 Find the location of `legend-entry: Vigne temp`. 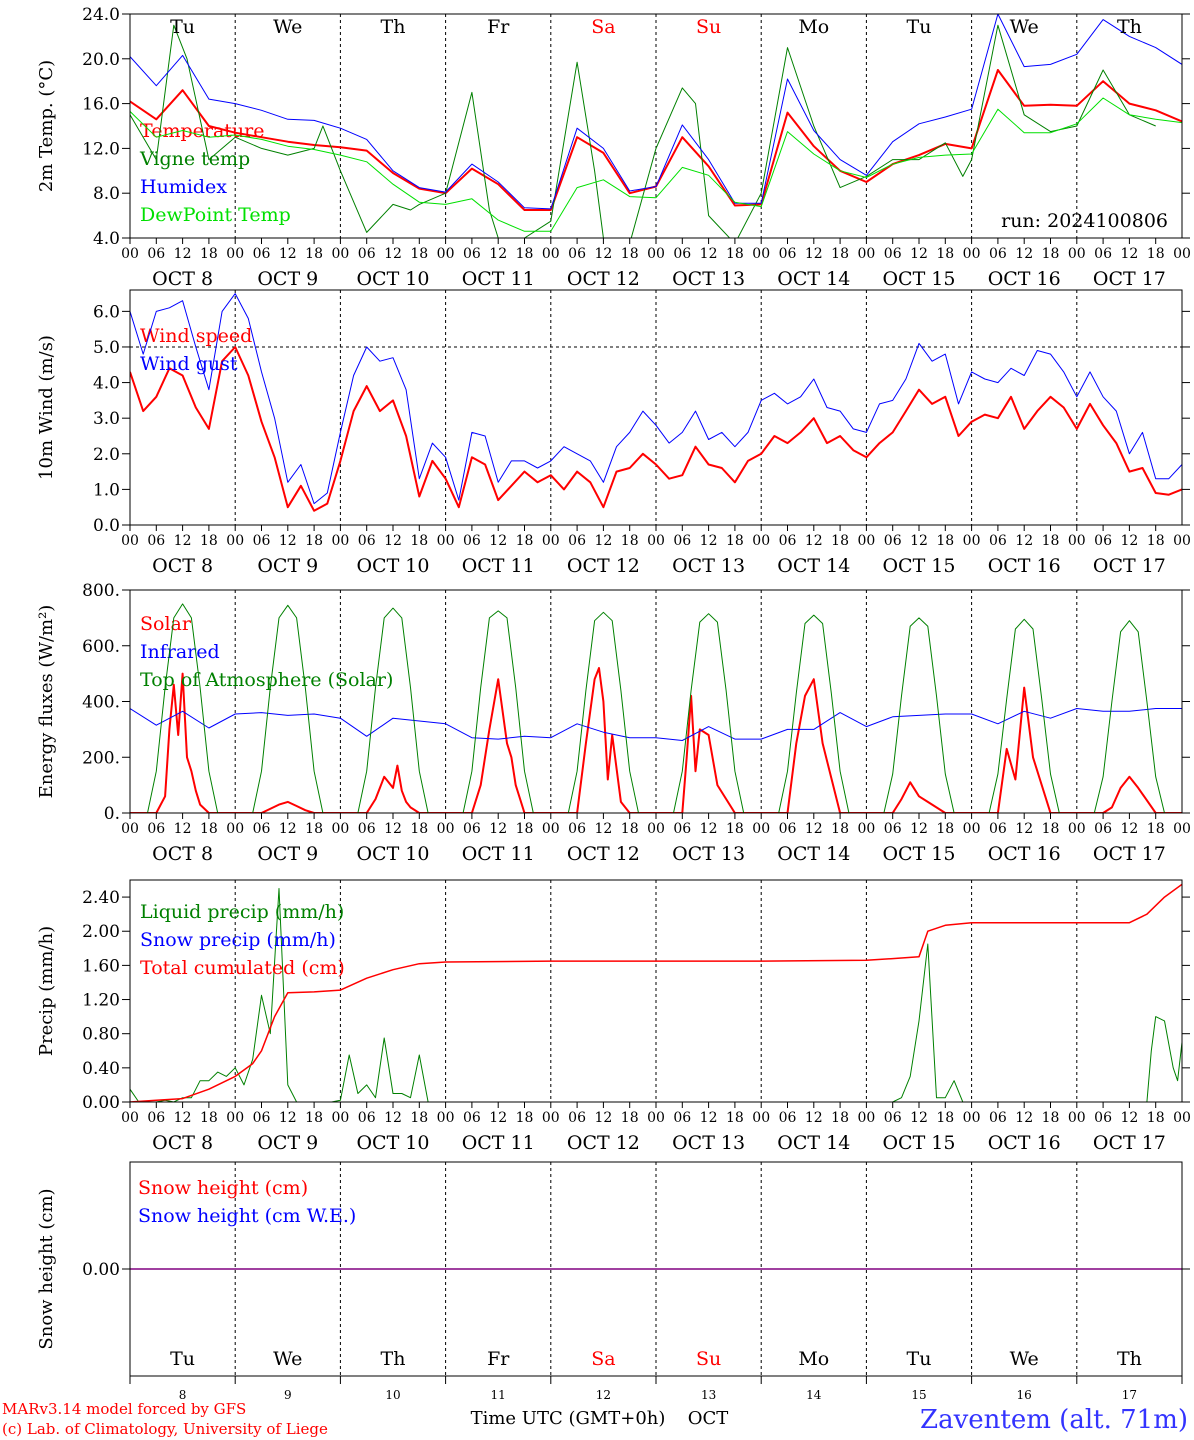

legend-entry: Vigne temp is located at coordinates (194, 159).